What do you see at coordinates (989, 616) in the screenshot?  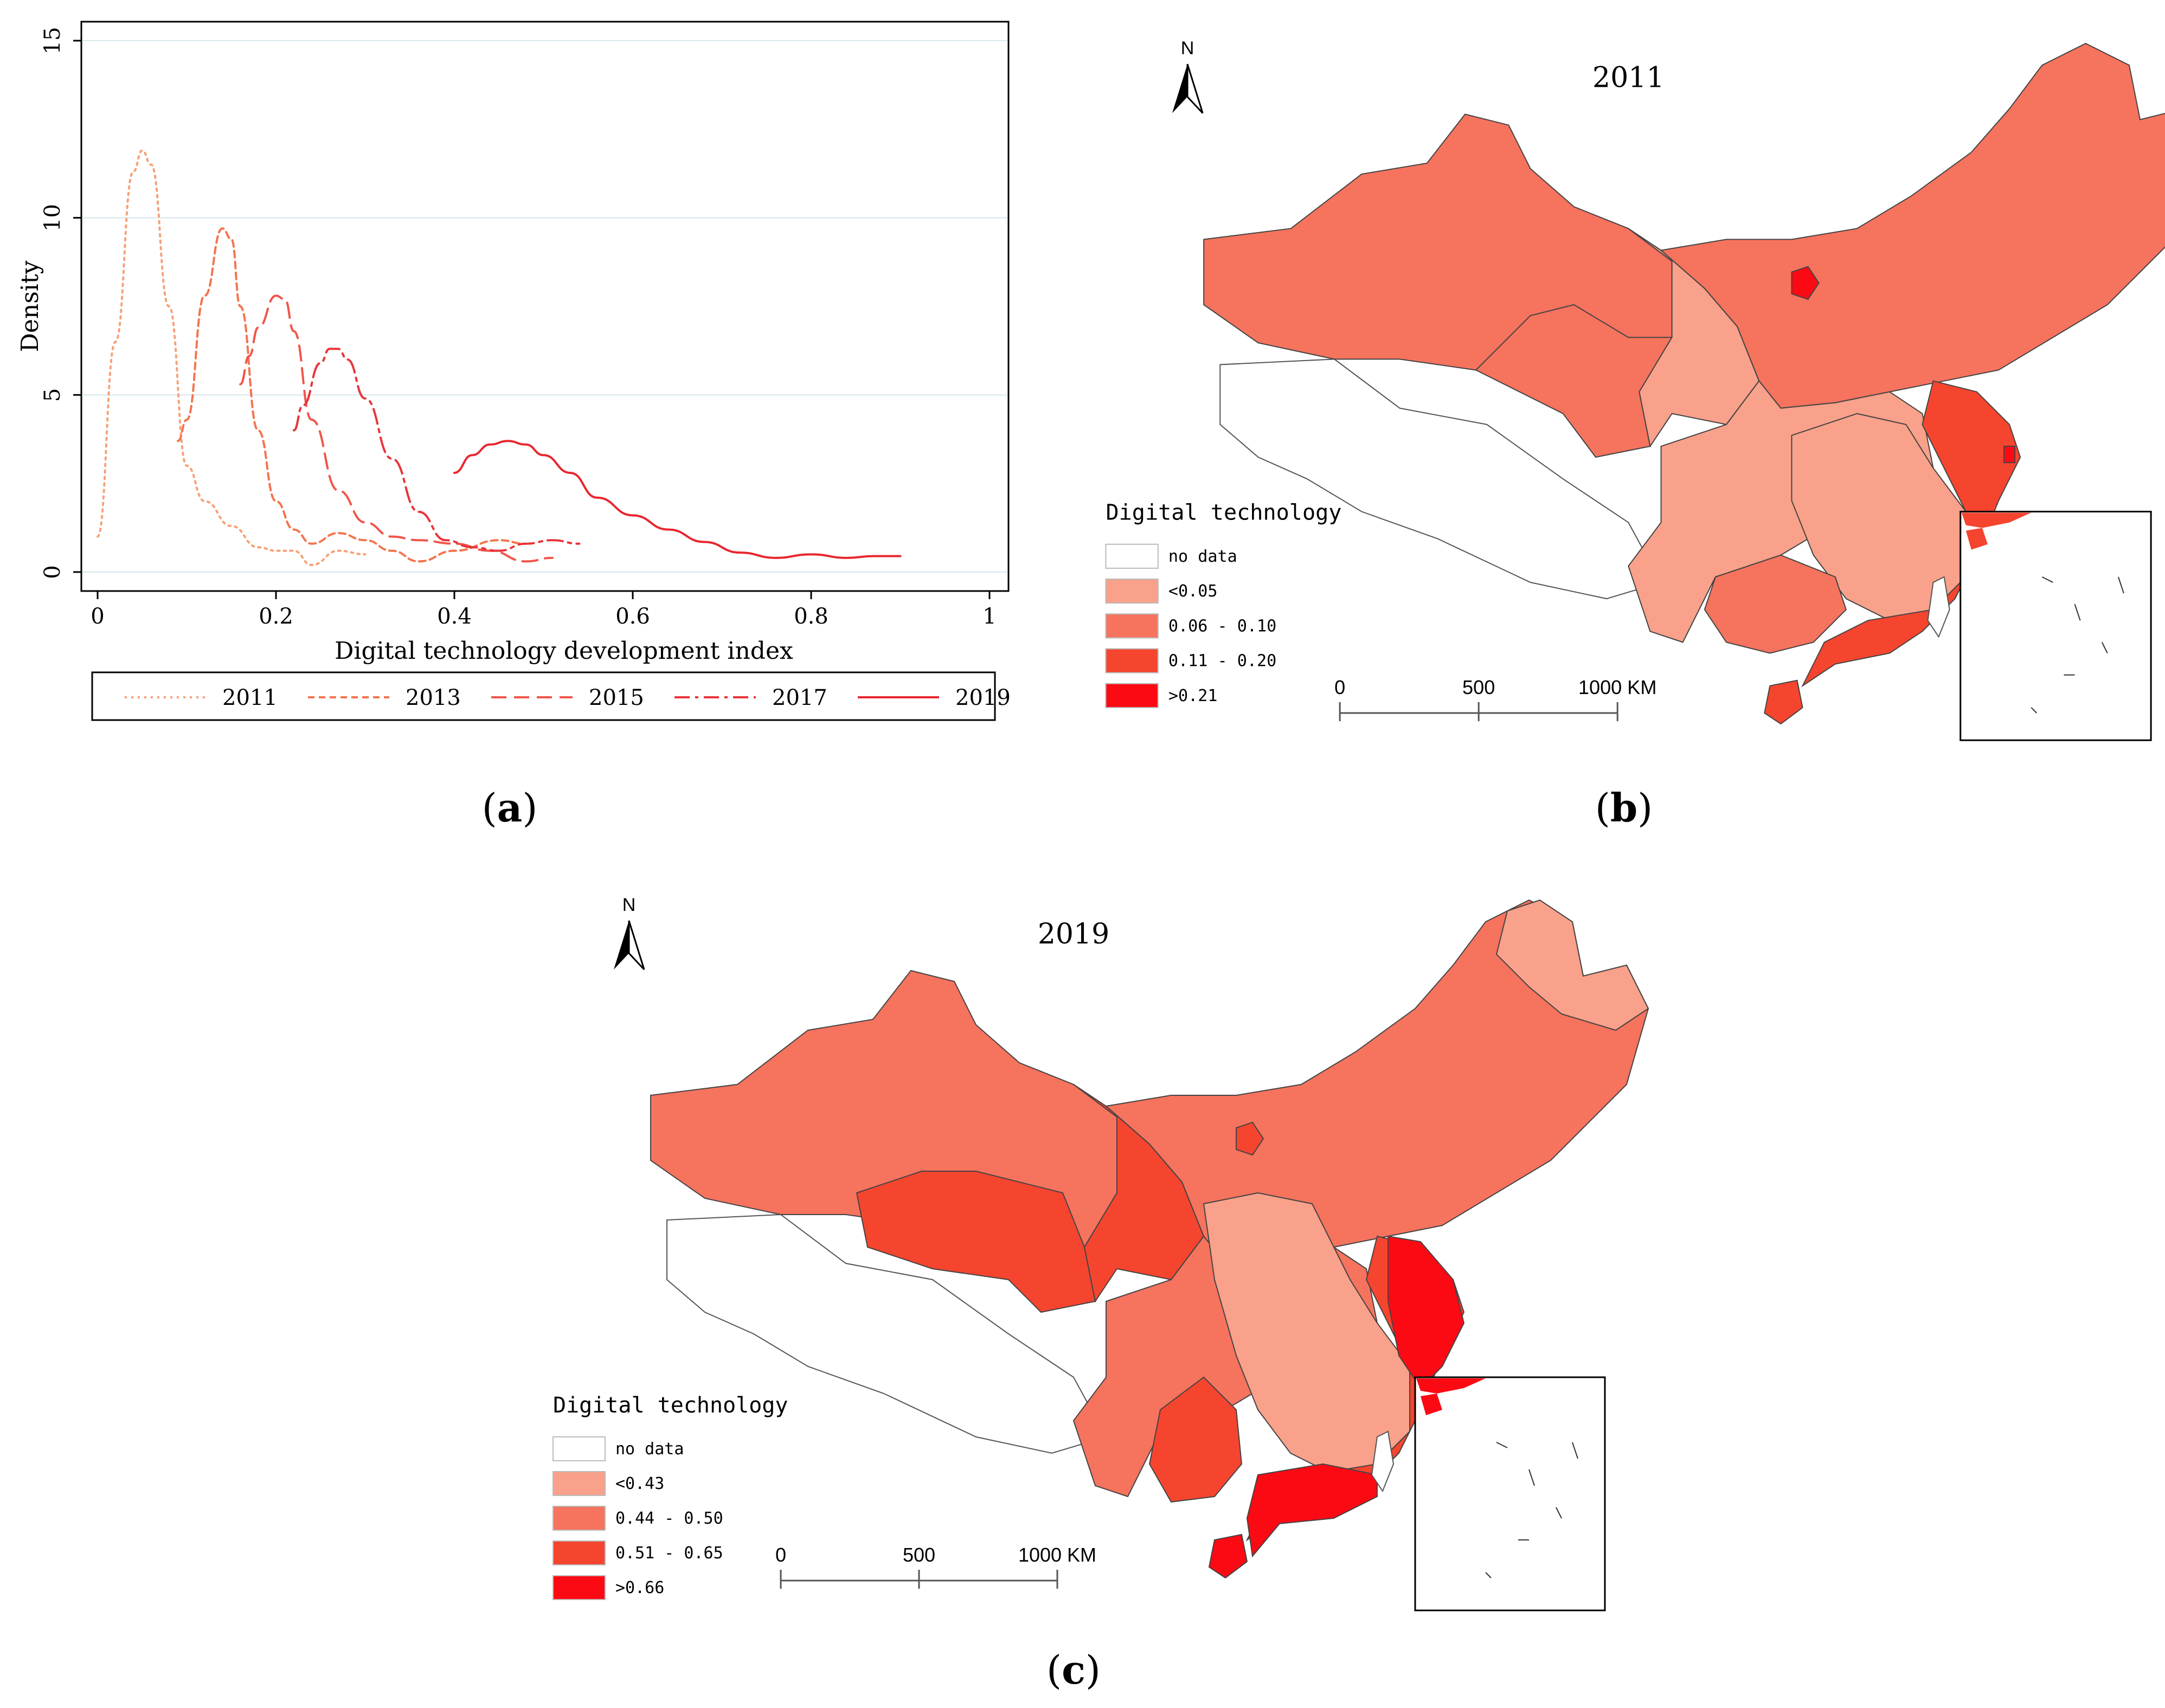 I see `x-tick-label: 1` at bounding box center [989, 616].